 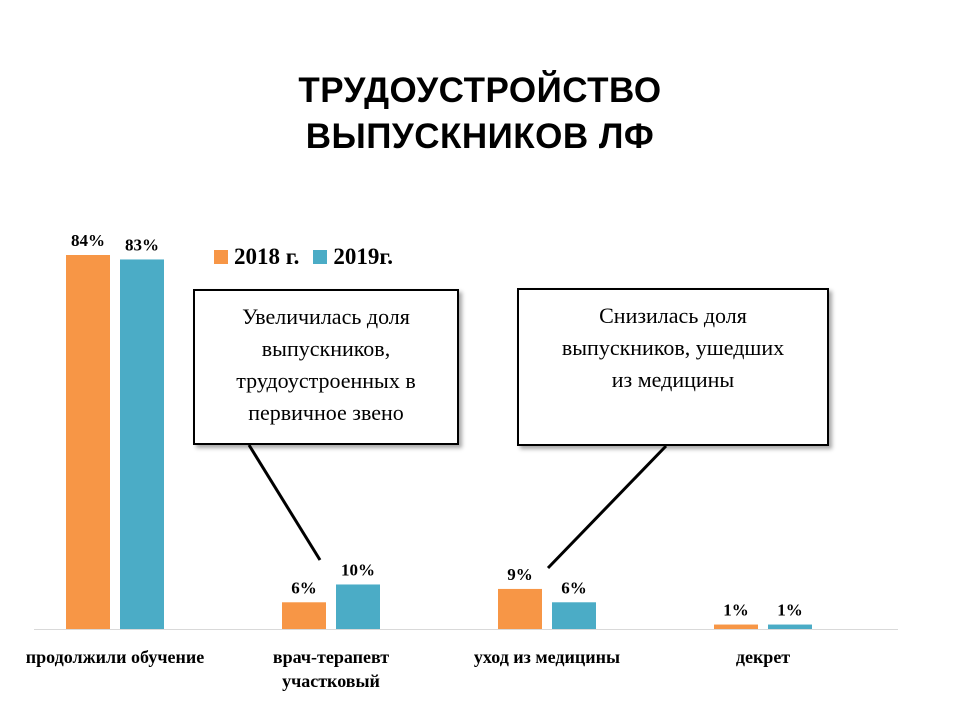 I want to click on callout-increase-line: Увеличилась доля, so click(x=326, y=316).